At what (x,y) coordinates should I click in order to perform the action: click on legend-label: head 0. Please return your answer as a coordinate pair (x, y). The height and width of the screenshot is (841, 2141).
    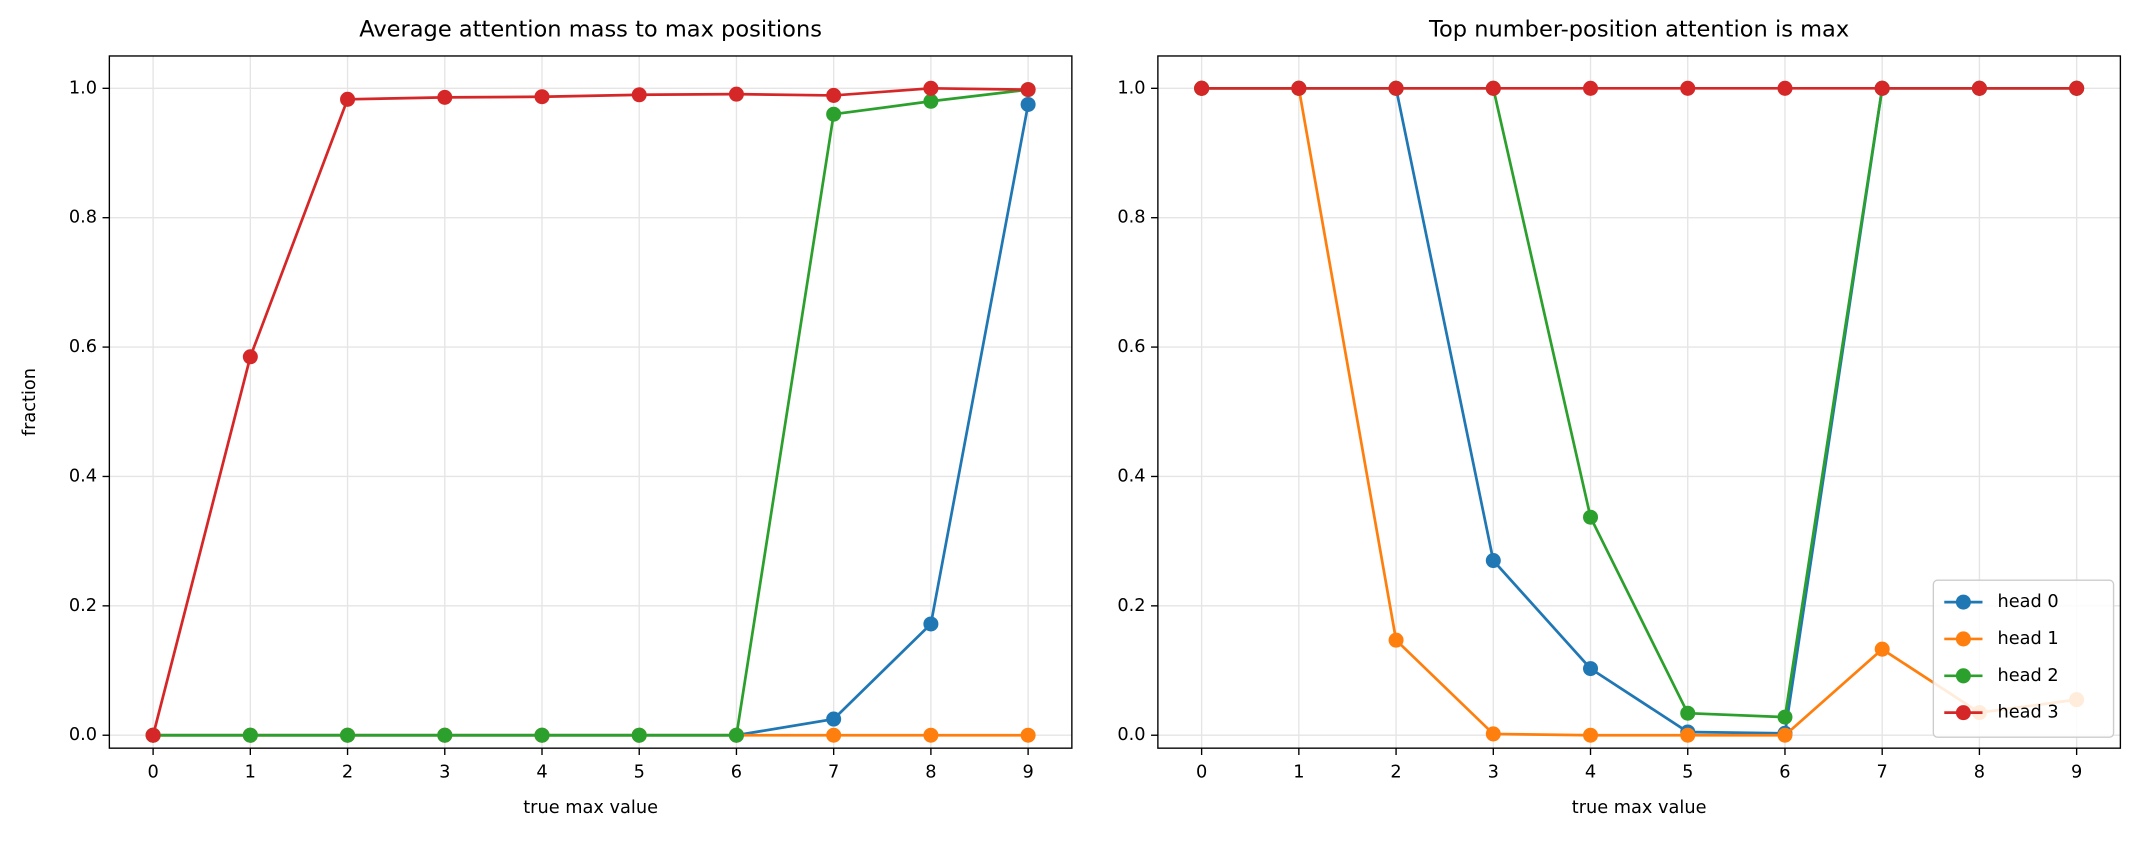
    Looking at the image, I should click on (2028, 602).